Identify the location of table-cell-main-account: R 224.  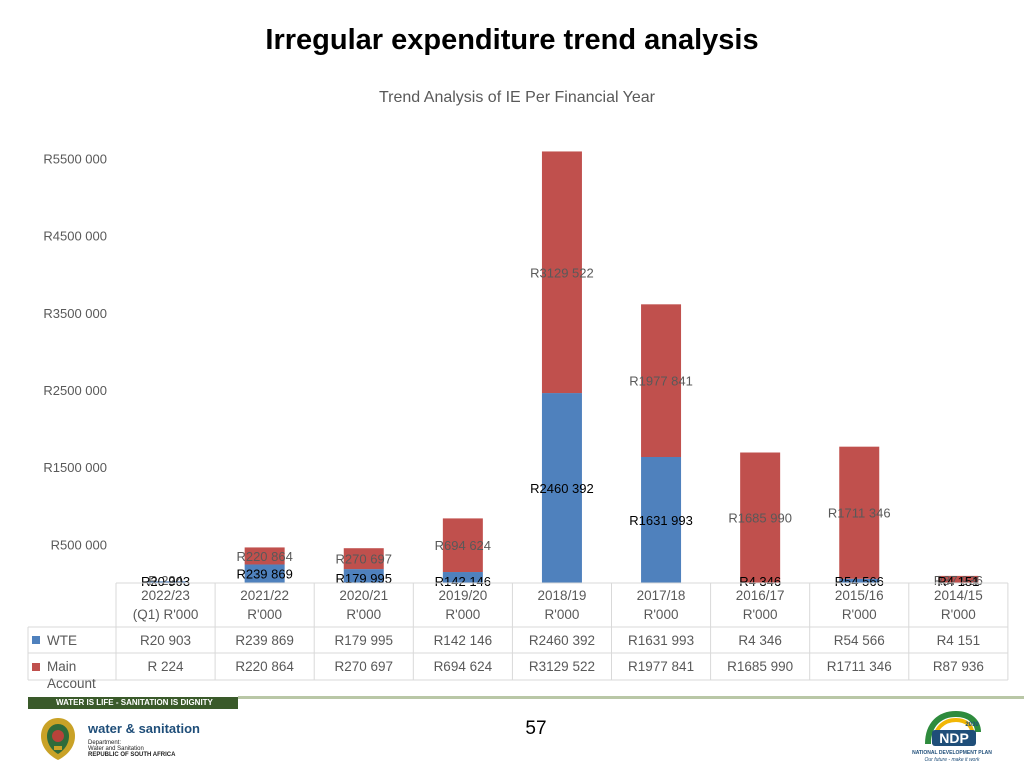
(166, 666).